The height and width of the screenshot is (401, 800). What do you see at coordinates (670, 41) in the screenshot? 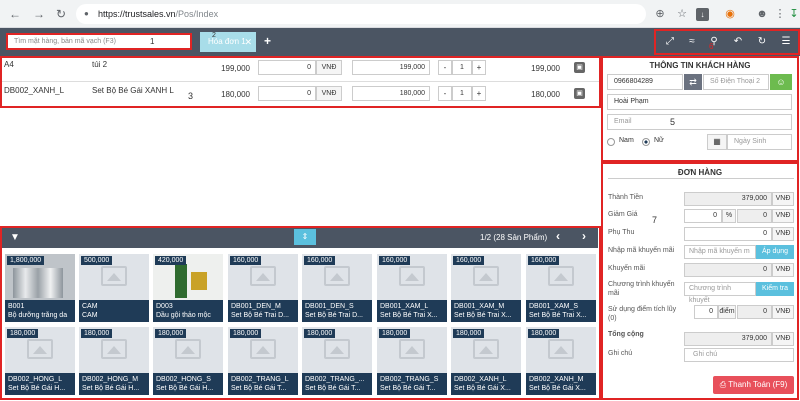
I see `fullscreen-icon: ⤢` at bounding box center [670, 41].